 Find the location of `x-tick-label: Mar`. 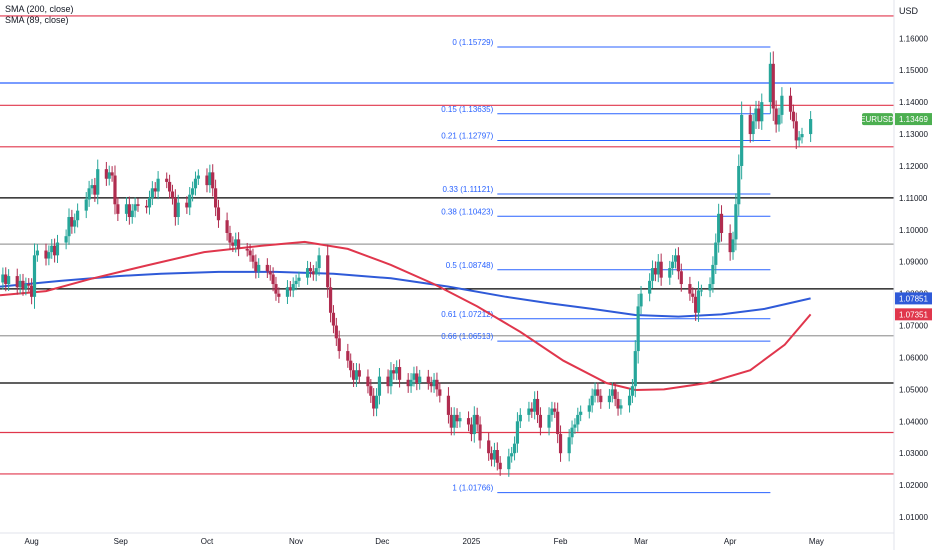

x-tick-label: Mar is located at coordinates (641, 541).